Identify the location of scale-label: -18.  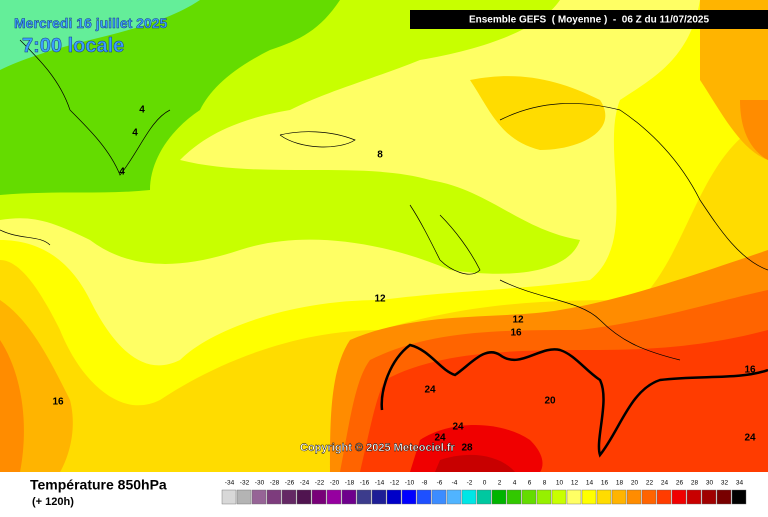
(350, 483).